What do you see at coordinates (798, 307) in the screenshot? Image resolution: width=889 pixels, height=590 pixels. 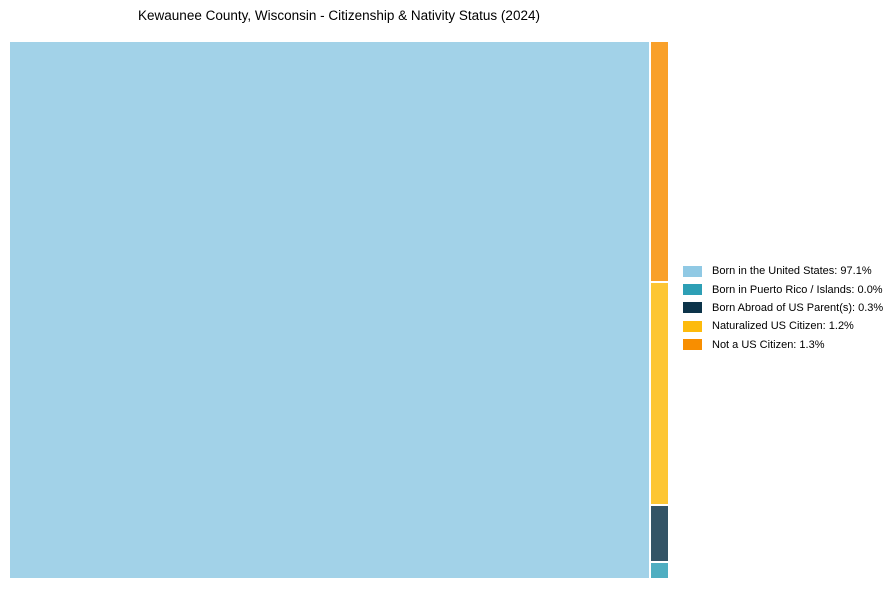 I see `legend-label: Born Abroad of US Parent(s): 0.3%` at bounding box center [798, 307].